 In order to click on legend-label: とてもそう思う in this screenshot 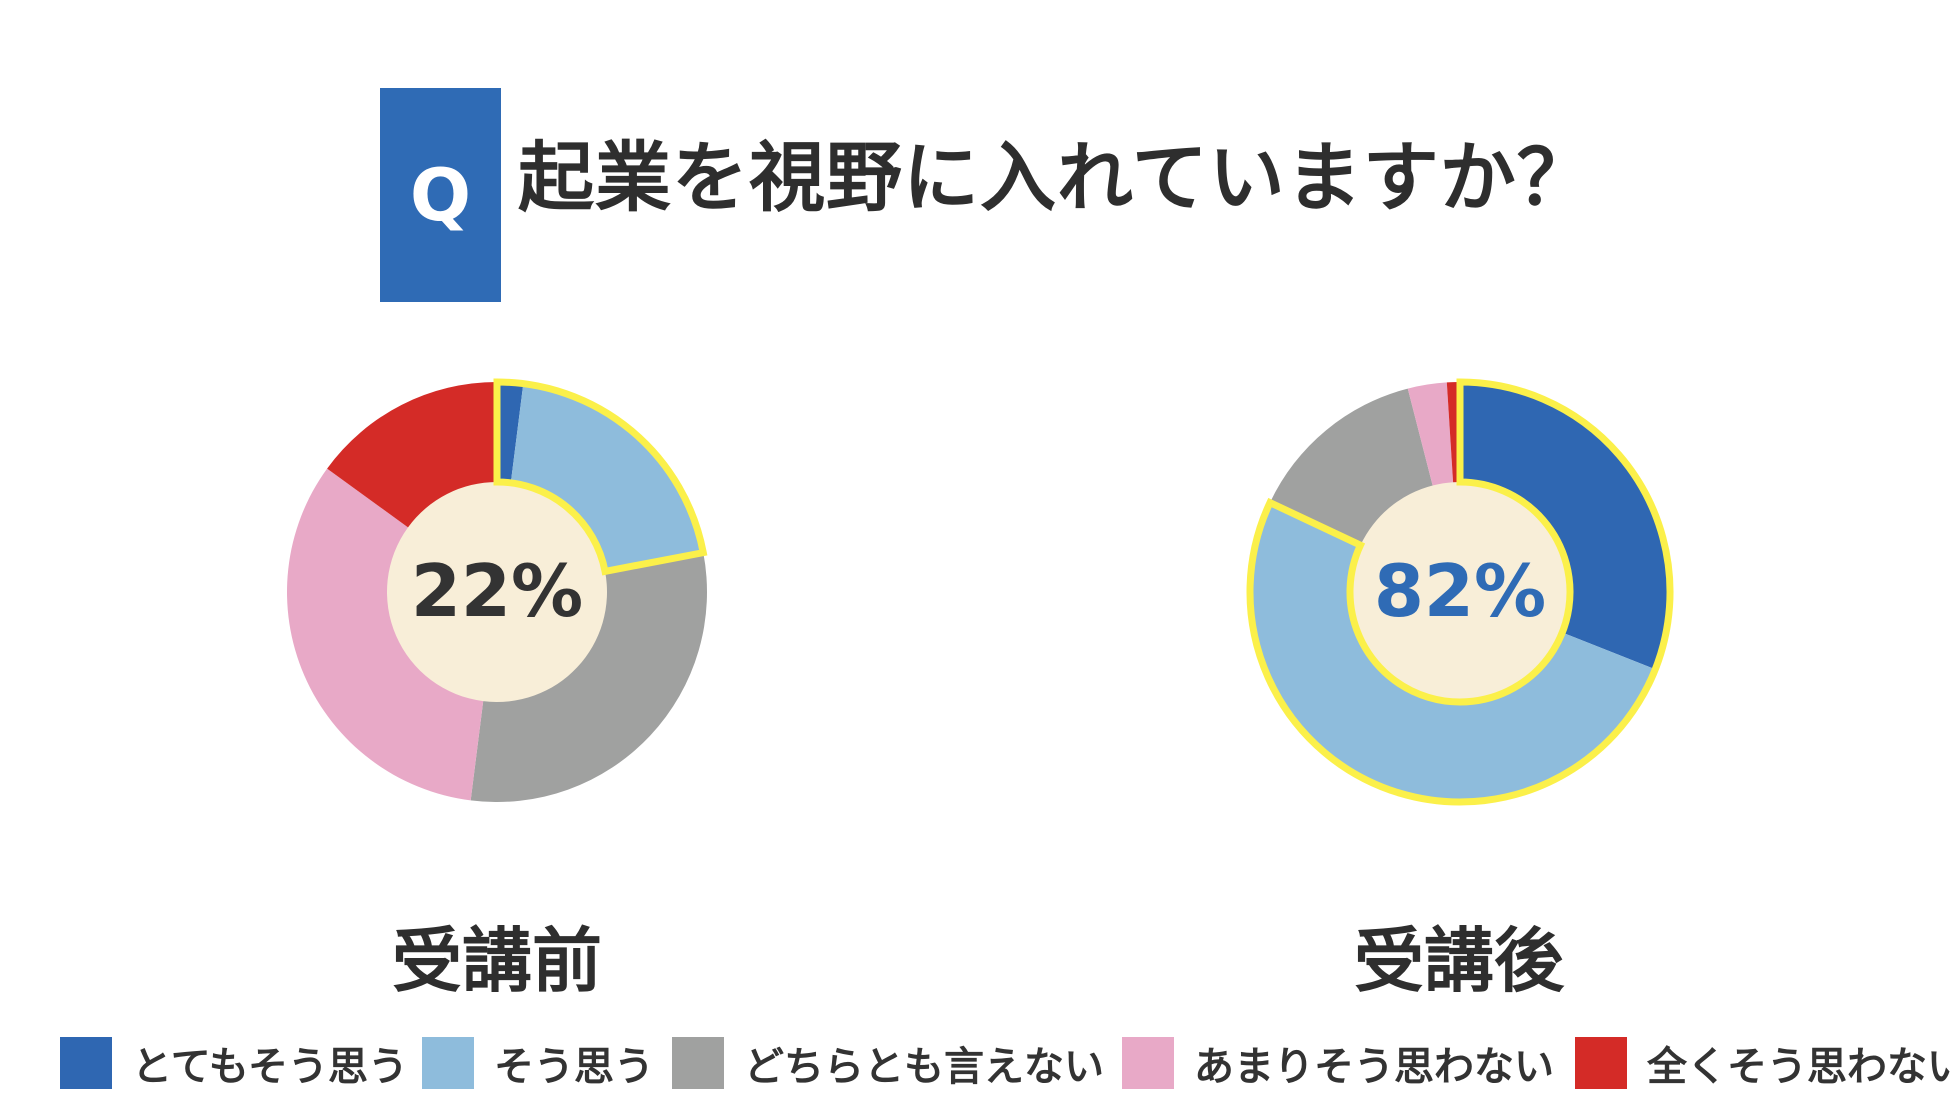, I will do `click(270, 1067)`.